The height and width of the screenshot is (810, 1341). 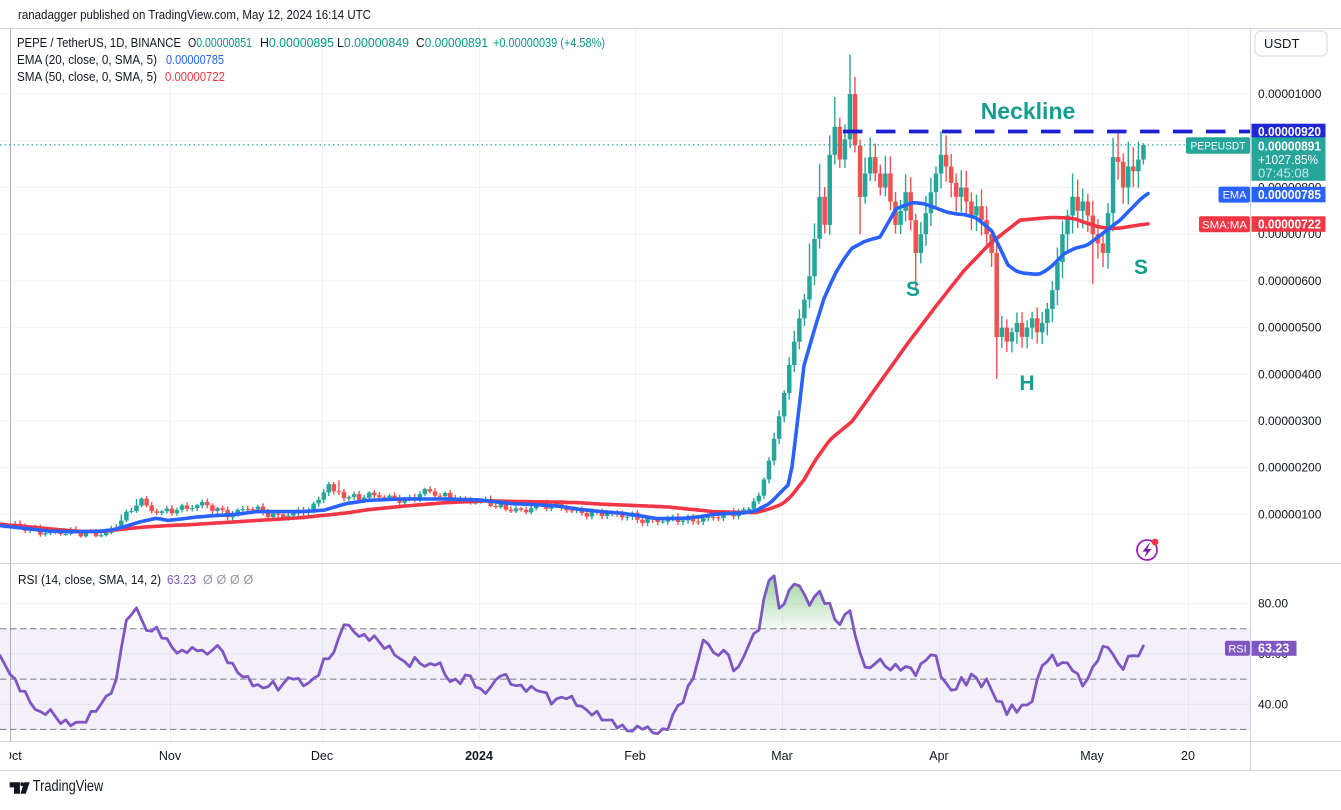 What do you see at coordinates (1288, 160) in the screenshot?
I see `svg-text: +1027.85%` at bounding box center [1288, 160].